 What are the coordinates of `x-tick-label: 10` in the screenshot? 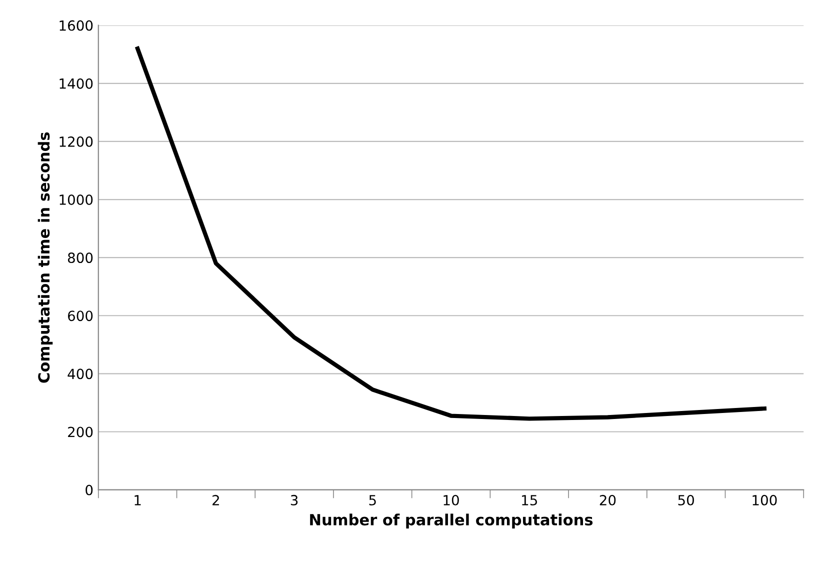 It's located at (451, 500).